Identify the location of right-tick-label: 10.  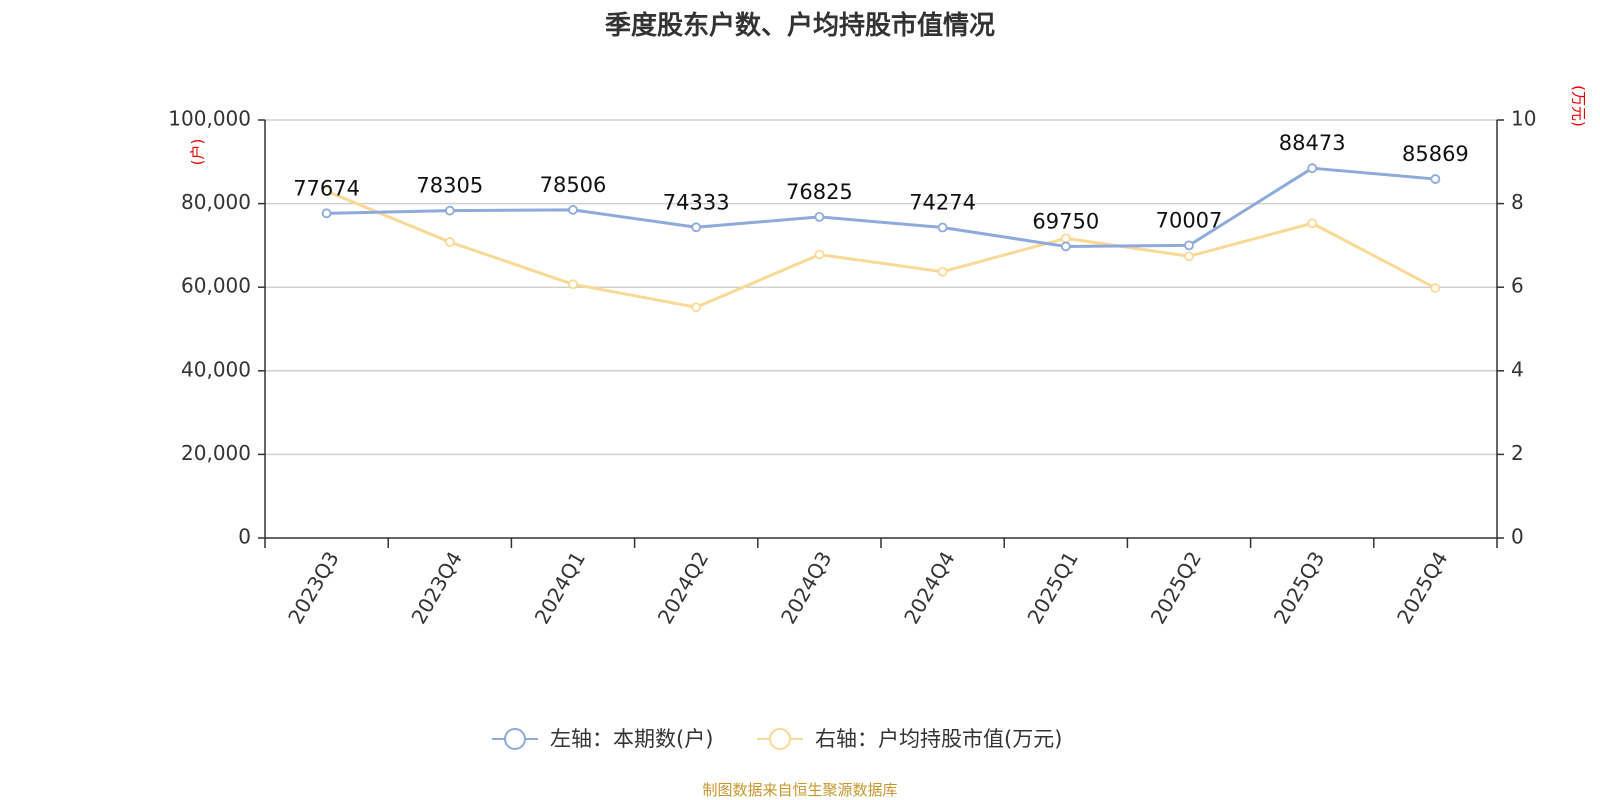
(1523, 119).